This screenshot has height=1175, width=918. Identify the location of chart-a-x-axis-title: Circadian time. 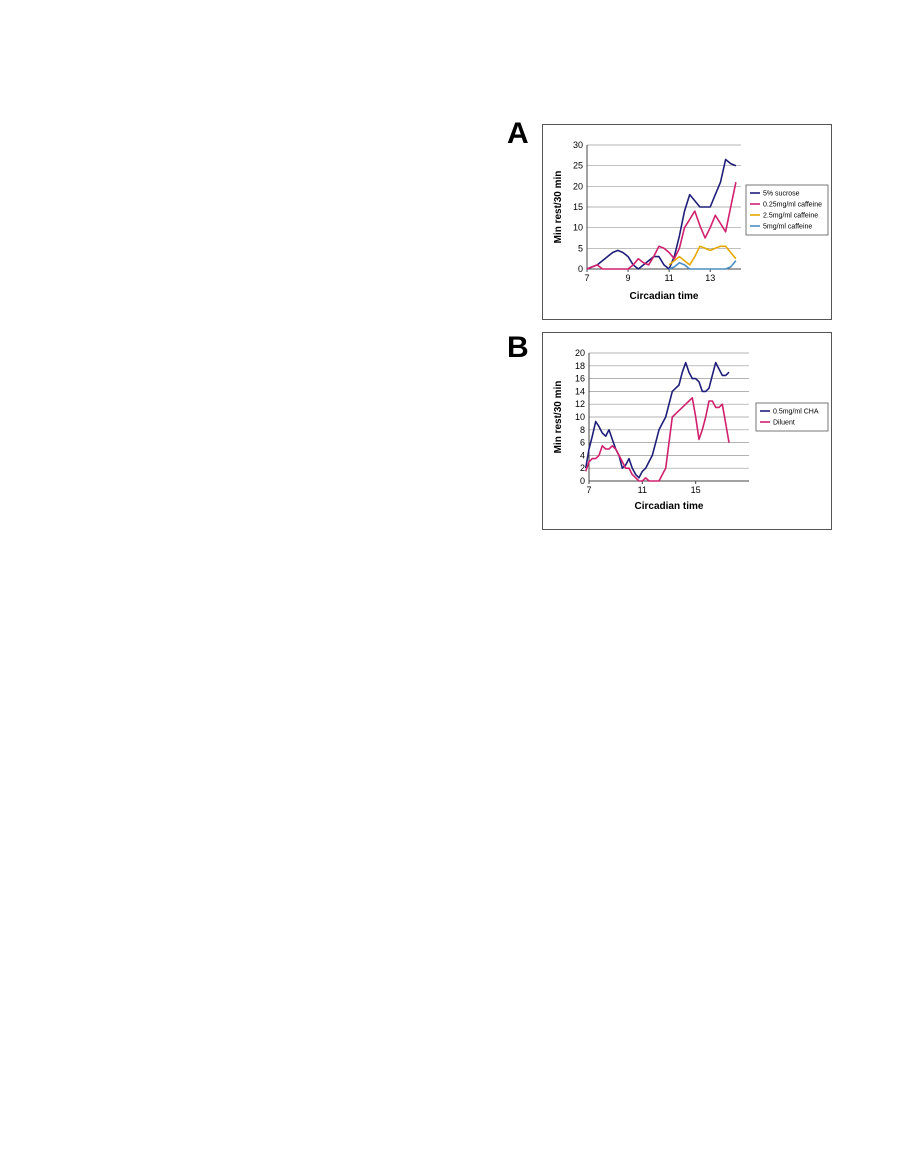
(664, 296).